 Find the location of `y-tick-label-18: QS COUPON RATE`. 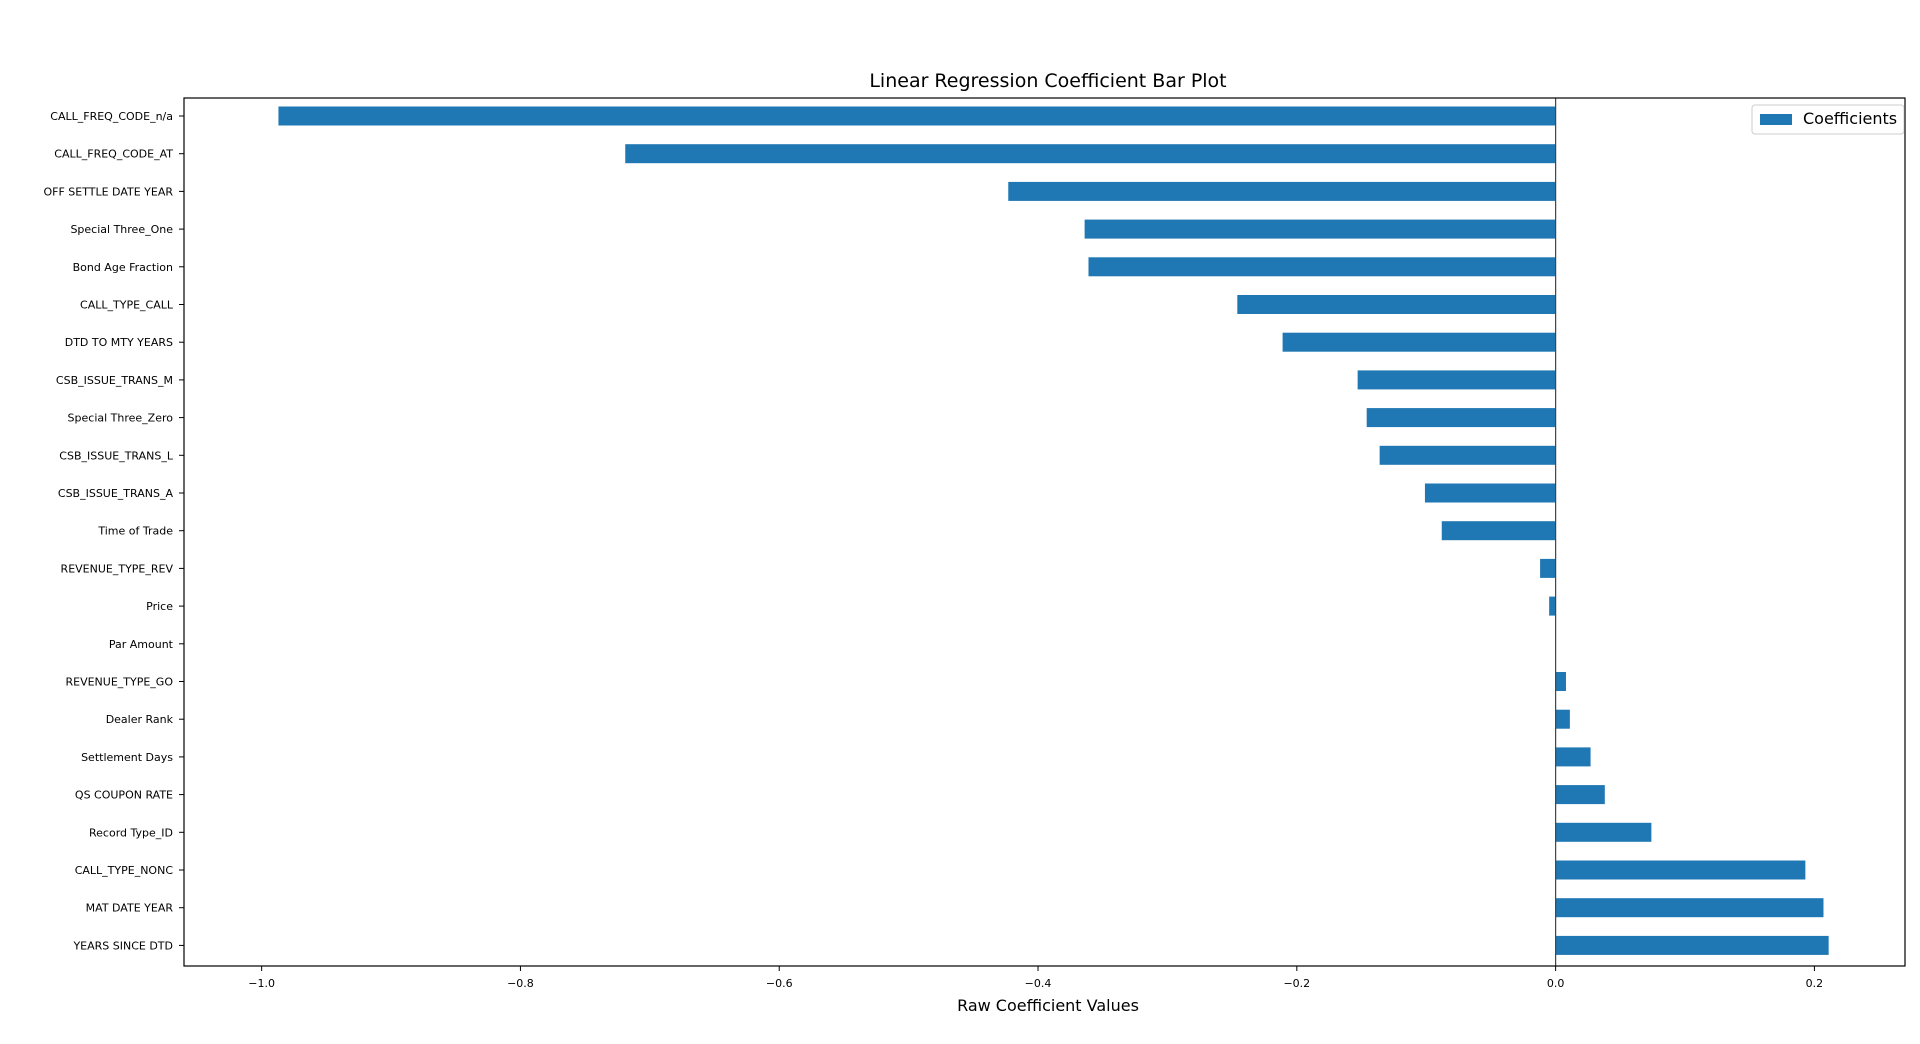

y-tick-label-18: QS COUPON RATE is located at coordinates (124, 795).